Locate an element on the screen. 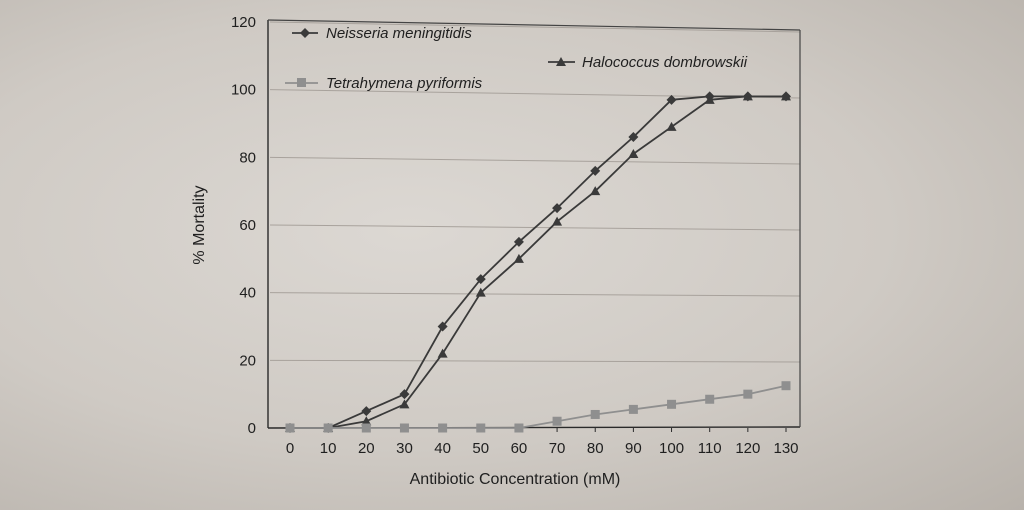 This screenshot has height=510, width=1024. legend-label-halococcus: Halococcus dombrowskii is located at coordinates (665, 62).